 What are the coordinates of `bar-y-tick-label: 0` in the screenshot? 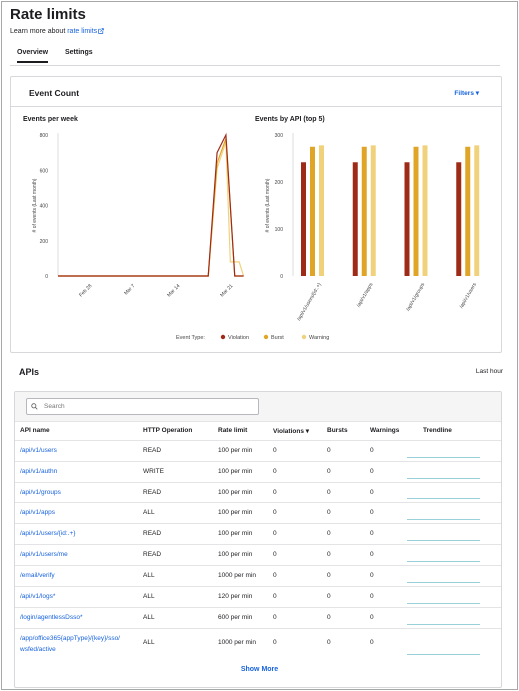 It's located at (281, 277).